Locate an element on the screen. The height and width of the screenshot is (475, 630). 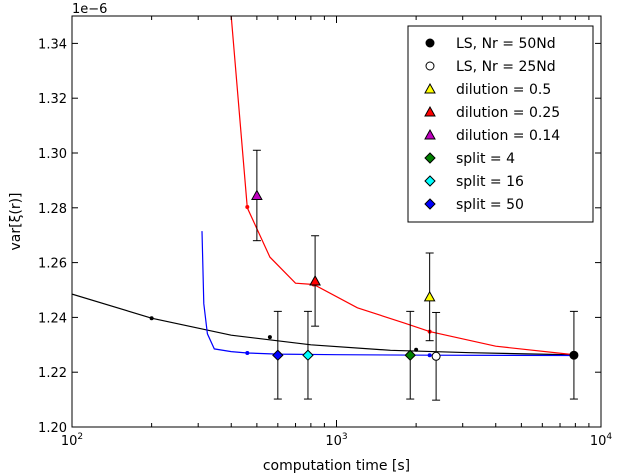
y-tick-label-7: 1.34 is located at coordinates (52, 44).